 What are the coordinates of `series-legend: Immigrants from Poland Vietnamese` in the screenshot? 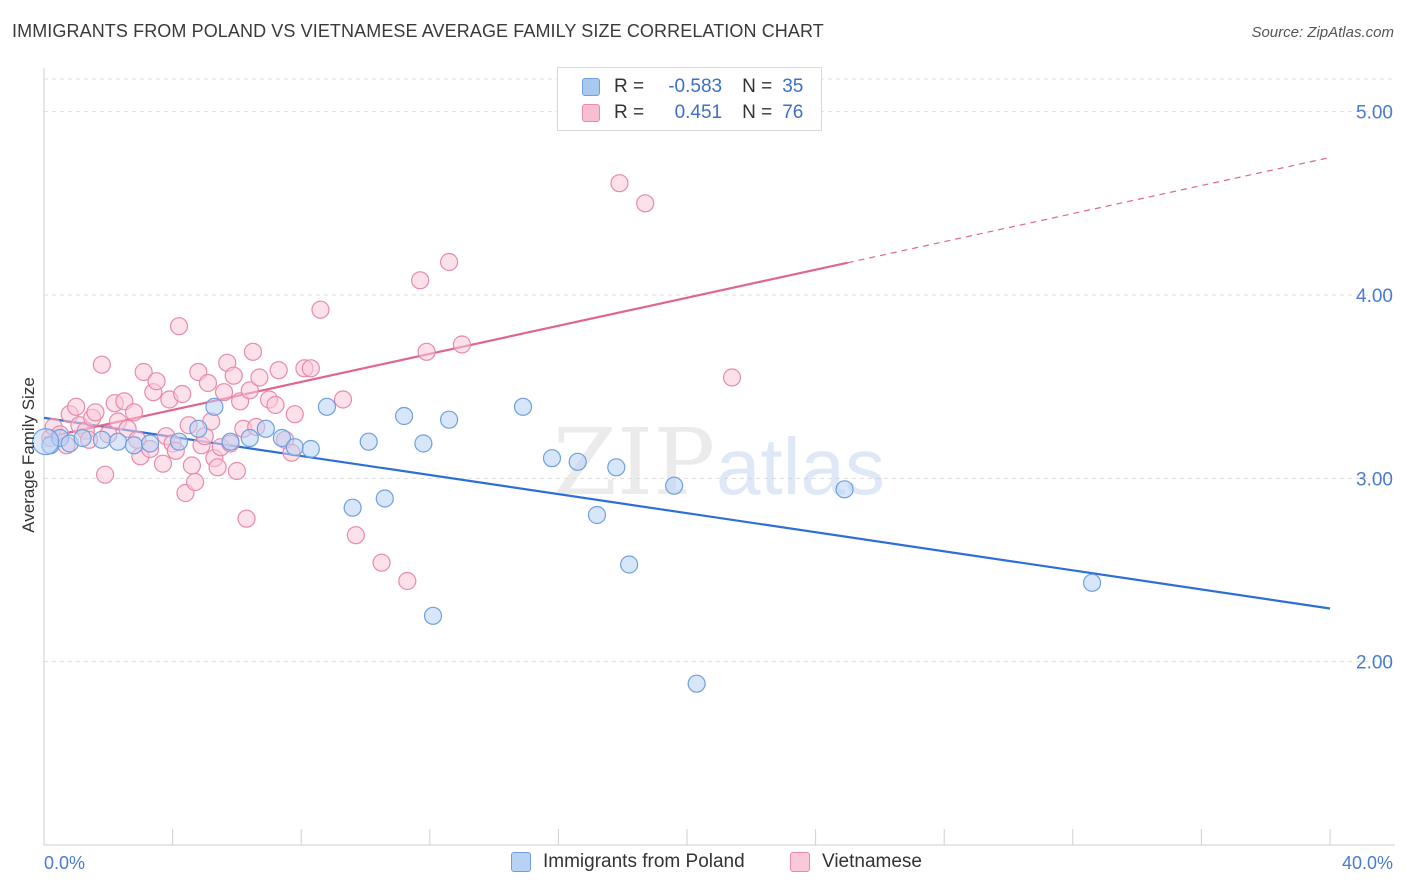 It's located at (703, 864).